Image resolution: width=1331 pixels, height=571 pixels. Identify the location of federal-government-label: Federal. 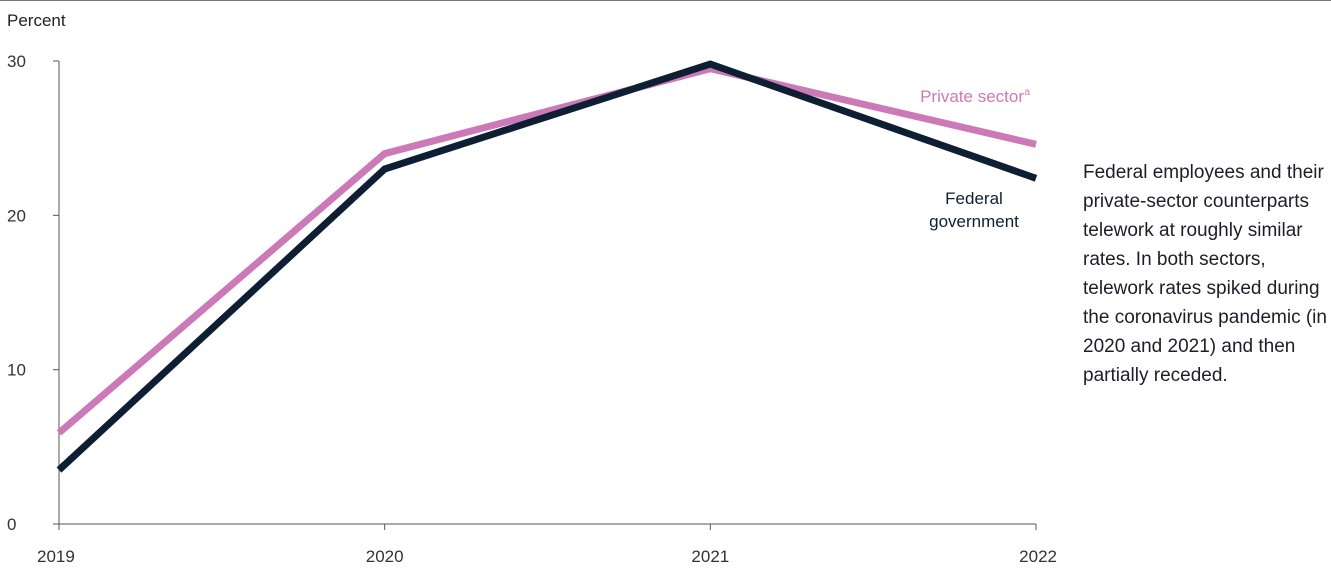
(974, 198).